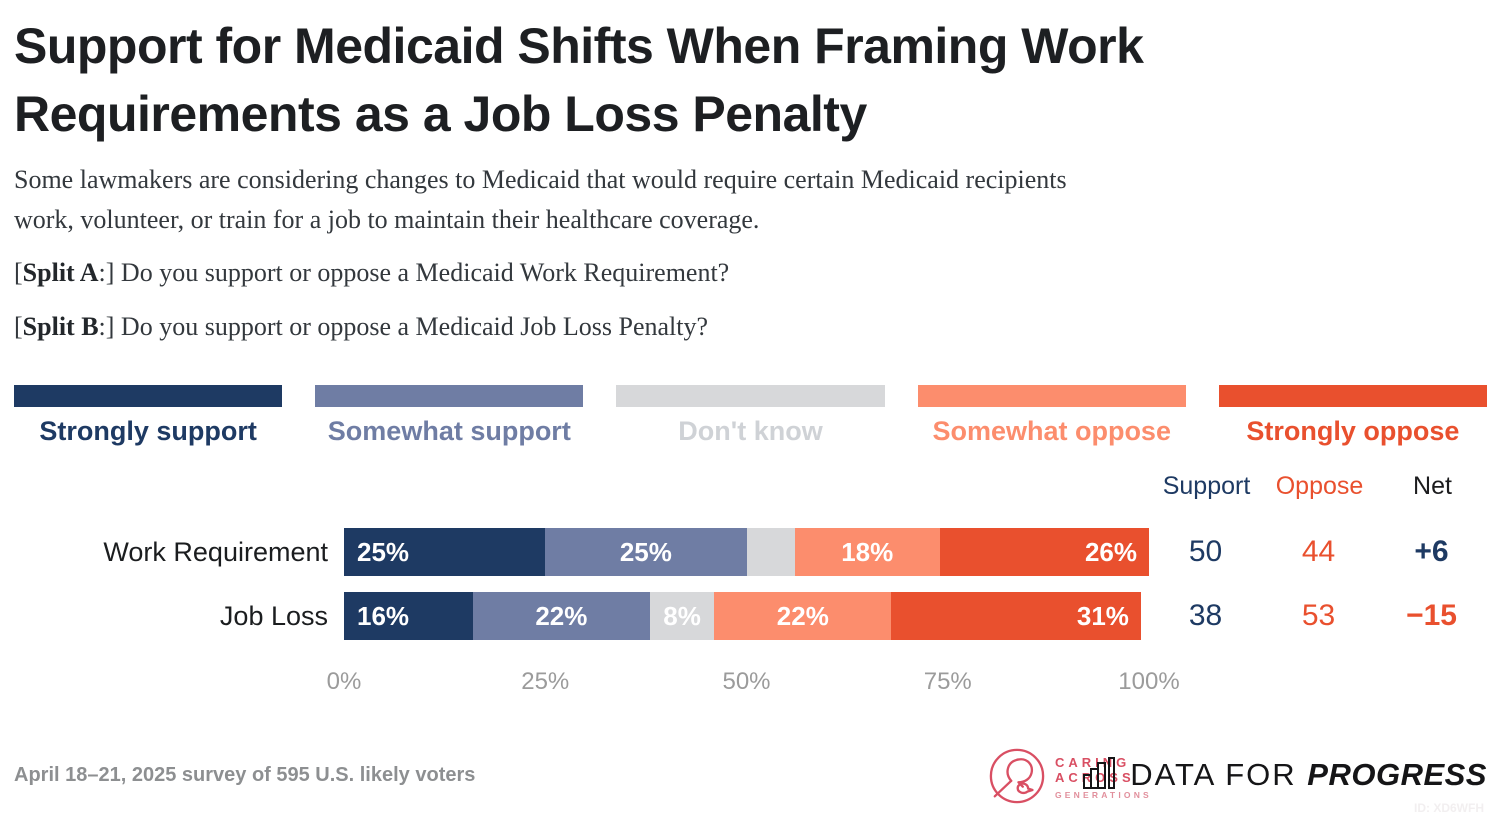 The image size is (1500, 821). Describe the element at coordinates (1353, 431) in the screenshot. I see `legend-label: Strongly oppose` at that location.